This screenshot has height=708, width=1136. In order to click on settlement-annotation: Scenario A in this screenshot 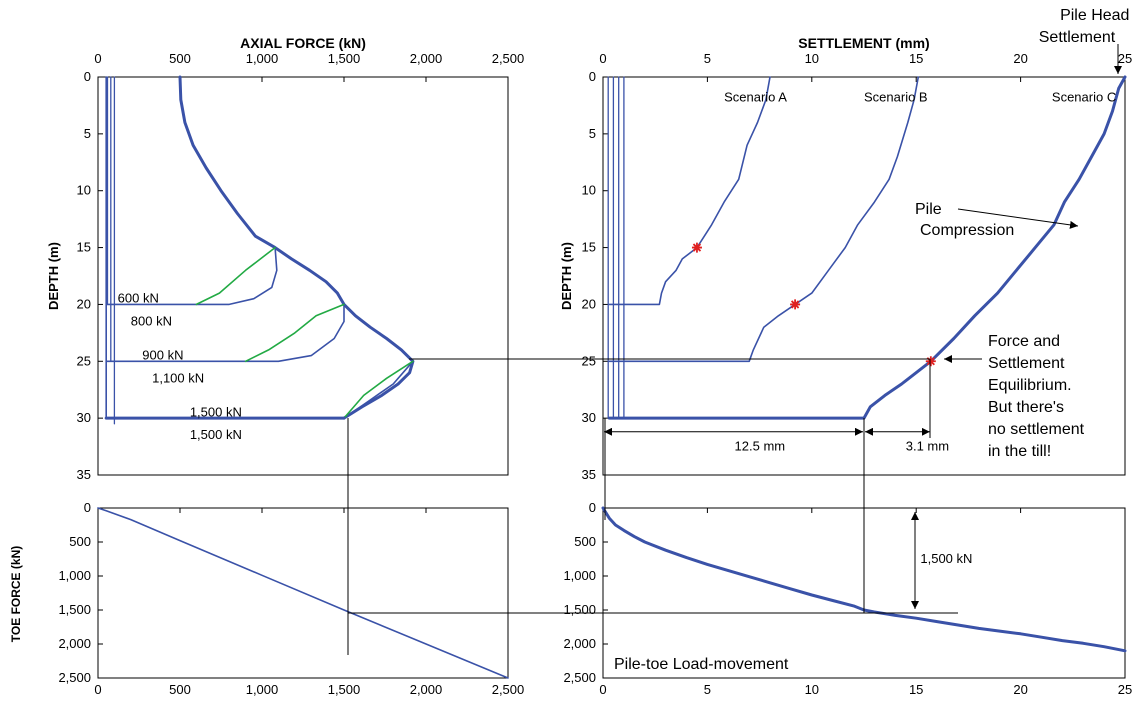, I will do `click(755, 96)`.